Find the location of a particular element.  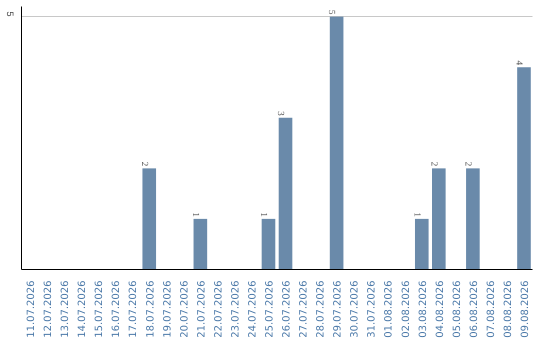

x-tick-label: 01.08.2026 is located at coordinates (389, 309).